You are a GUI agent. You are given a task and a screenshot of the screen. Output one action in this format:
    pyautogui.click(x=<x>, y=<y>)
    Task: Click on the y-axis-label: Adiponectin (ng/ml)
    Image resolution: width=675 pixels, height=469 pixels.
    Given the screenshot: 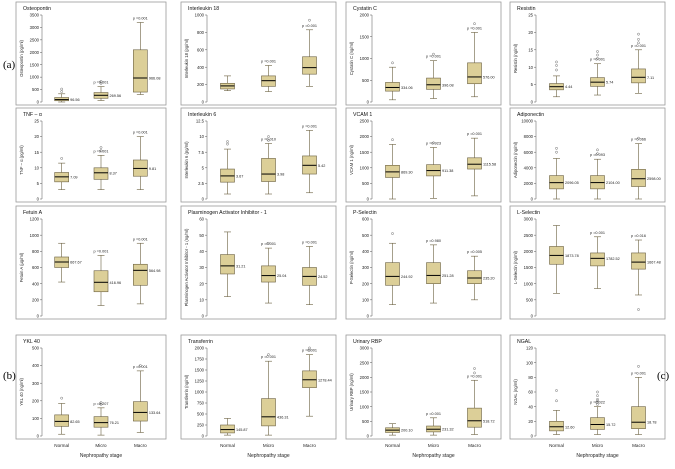 What is the action you would take?
    pyautogui.click(x=515, y=159)
    